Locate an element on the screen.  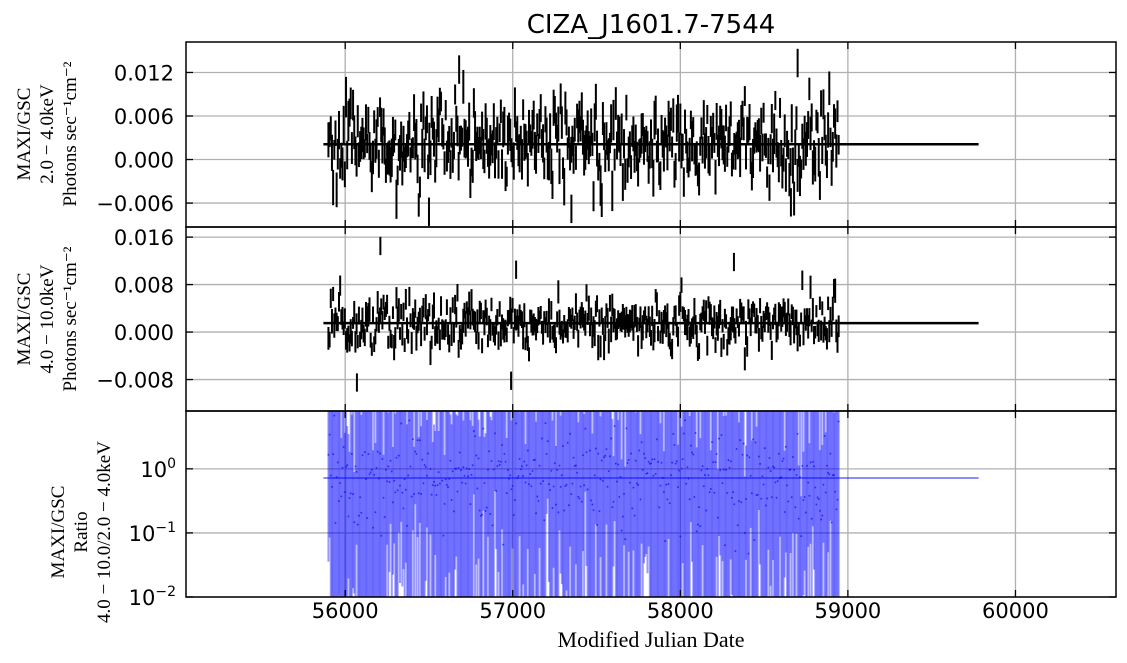
xtick-label: 57000 is located at coordinates (512, 611).